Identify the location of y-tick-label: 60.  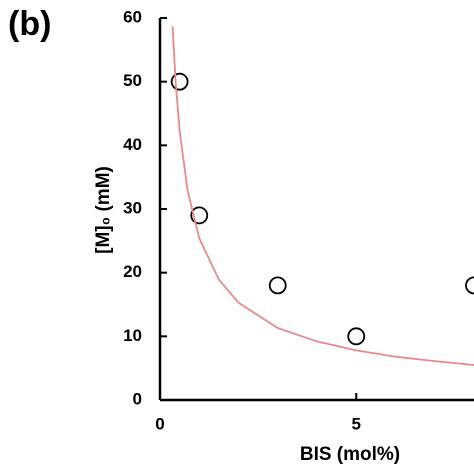
(132, 16).